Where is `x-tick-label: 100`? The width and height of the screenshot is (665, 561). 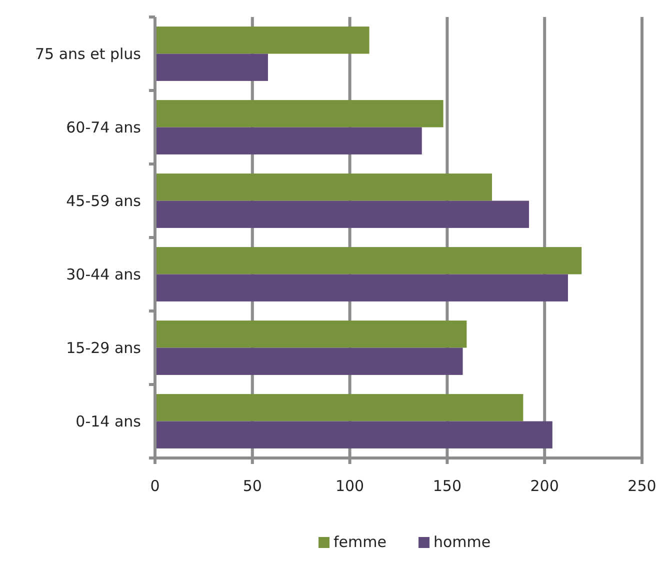 x-tick-label: 100 is located at coordinates (349, 486).